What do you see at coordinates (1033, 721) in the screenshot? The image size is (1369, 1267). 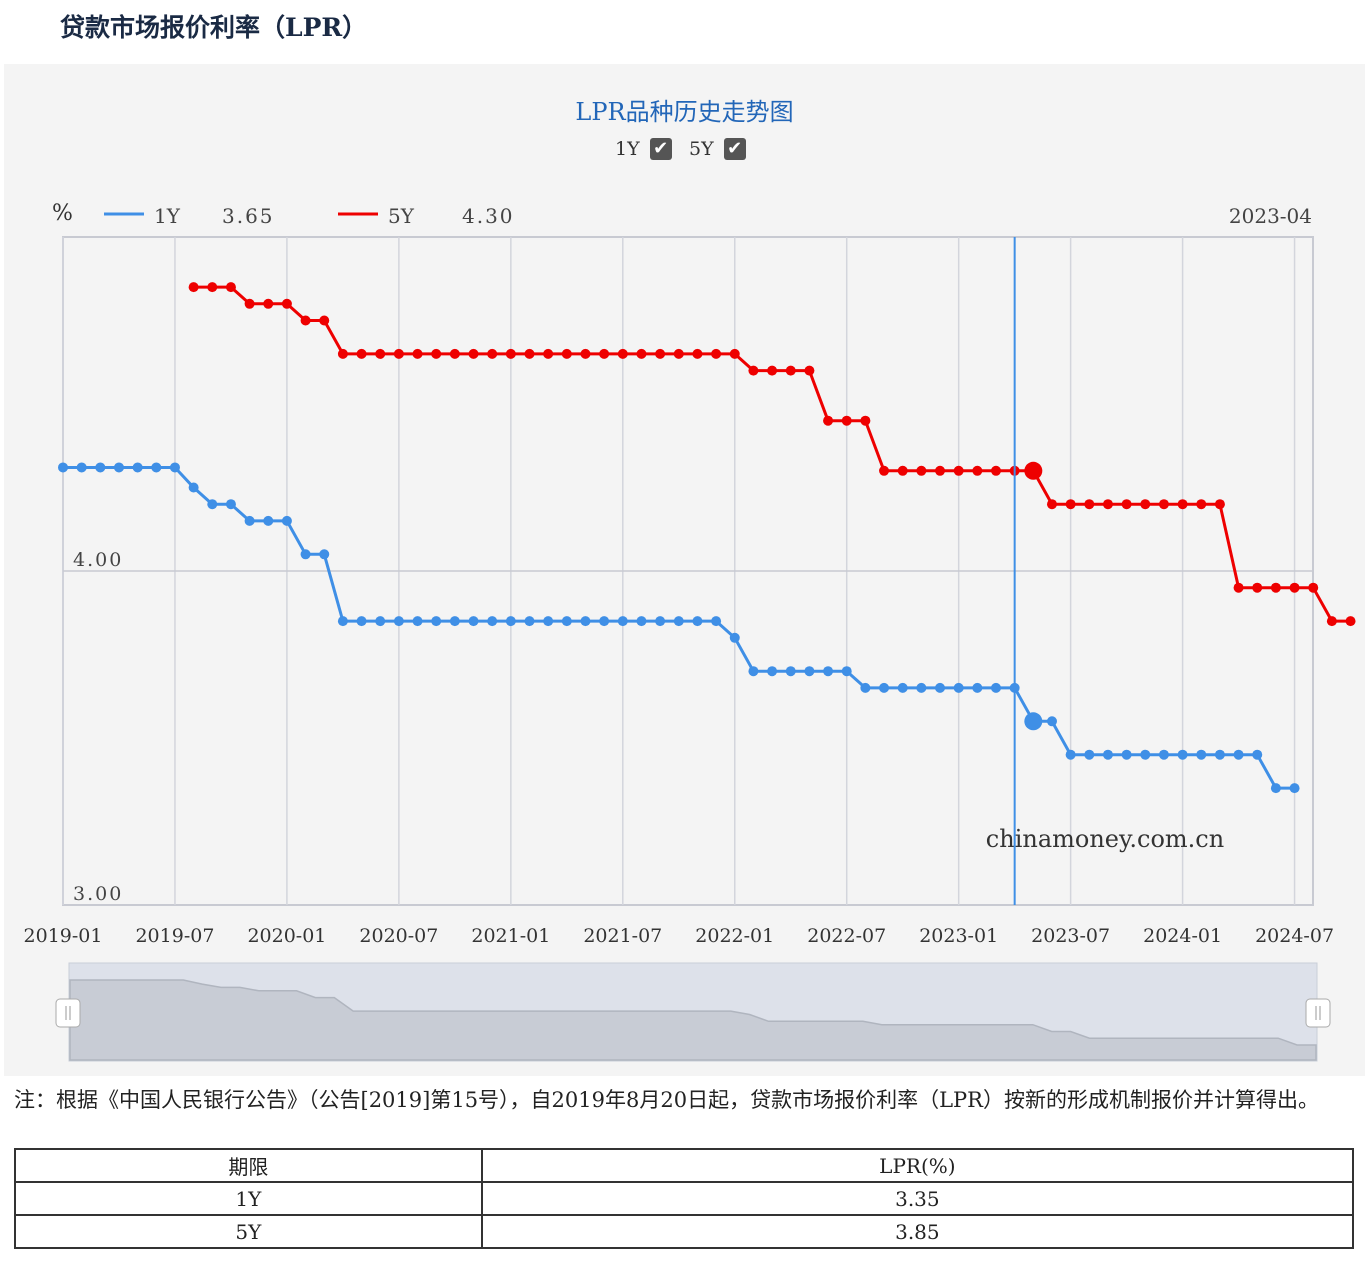 I see `highlight-point-1Y` at bounding box center [1033, 721].